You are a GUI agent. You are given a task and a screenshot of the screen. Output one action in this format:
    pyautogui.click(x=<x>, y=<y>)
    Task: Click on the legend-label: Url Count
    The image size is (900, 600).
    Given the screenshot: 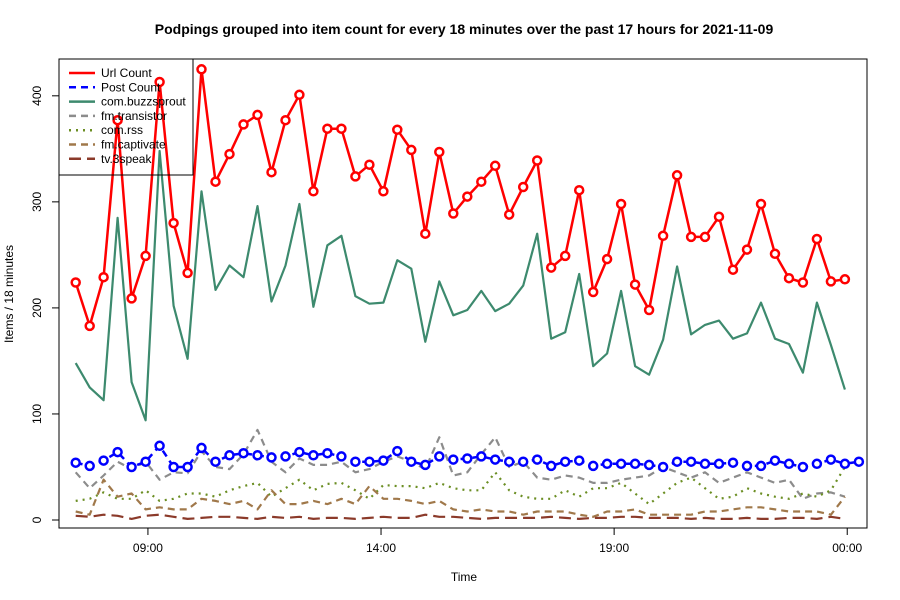 What is the action you would take?
    pyautogui.click(x=126, y=73)
    